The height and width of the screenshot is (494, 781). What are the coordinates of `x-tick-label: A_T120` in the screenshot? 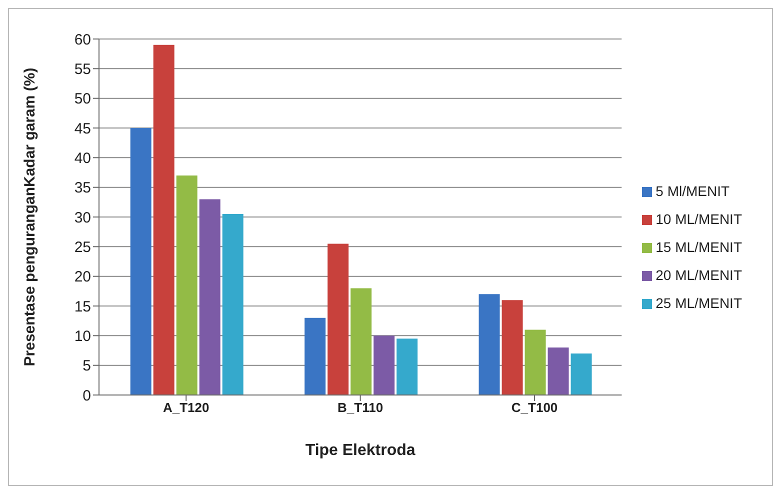 It's located at (186, 408).